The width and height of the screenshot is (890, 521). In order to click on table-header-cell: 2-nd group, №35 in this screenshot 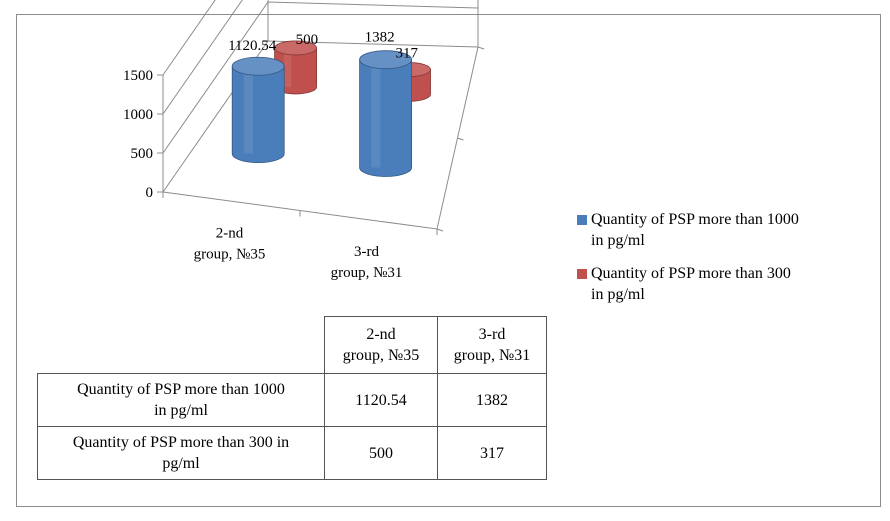, I will do `click(381, 345)`.